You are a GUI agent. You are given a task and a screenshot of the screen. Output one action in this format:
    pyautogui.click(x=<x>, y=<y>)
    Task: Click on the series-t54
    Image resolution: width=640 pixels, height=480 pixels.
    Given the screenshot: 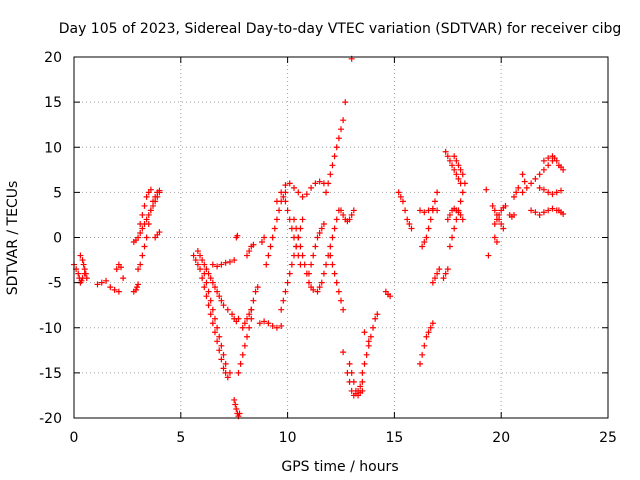 What is the action you would take?
    pyautogui.click(x=516, y=192)
    